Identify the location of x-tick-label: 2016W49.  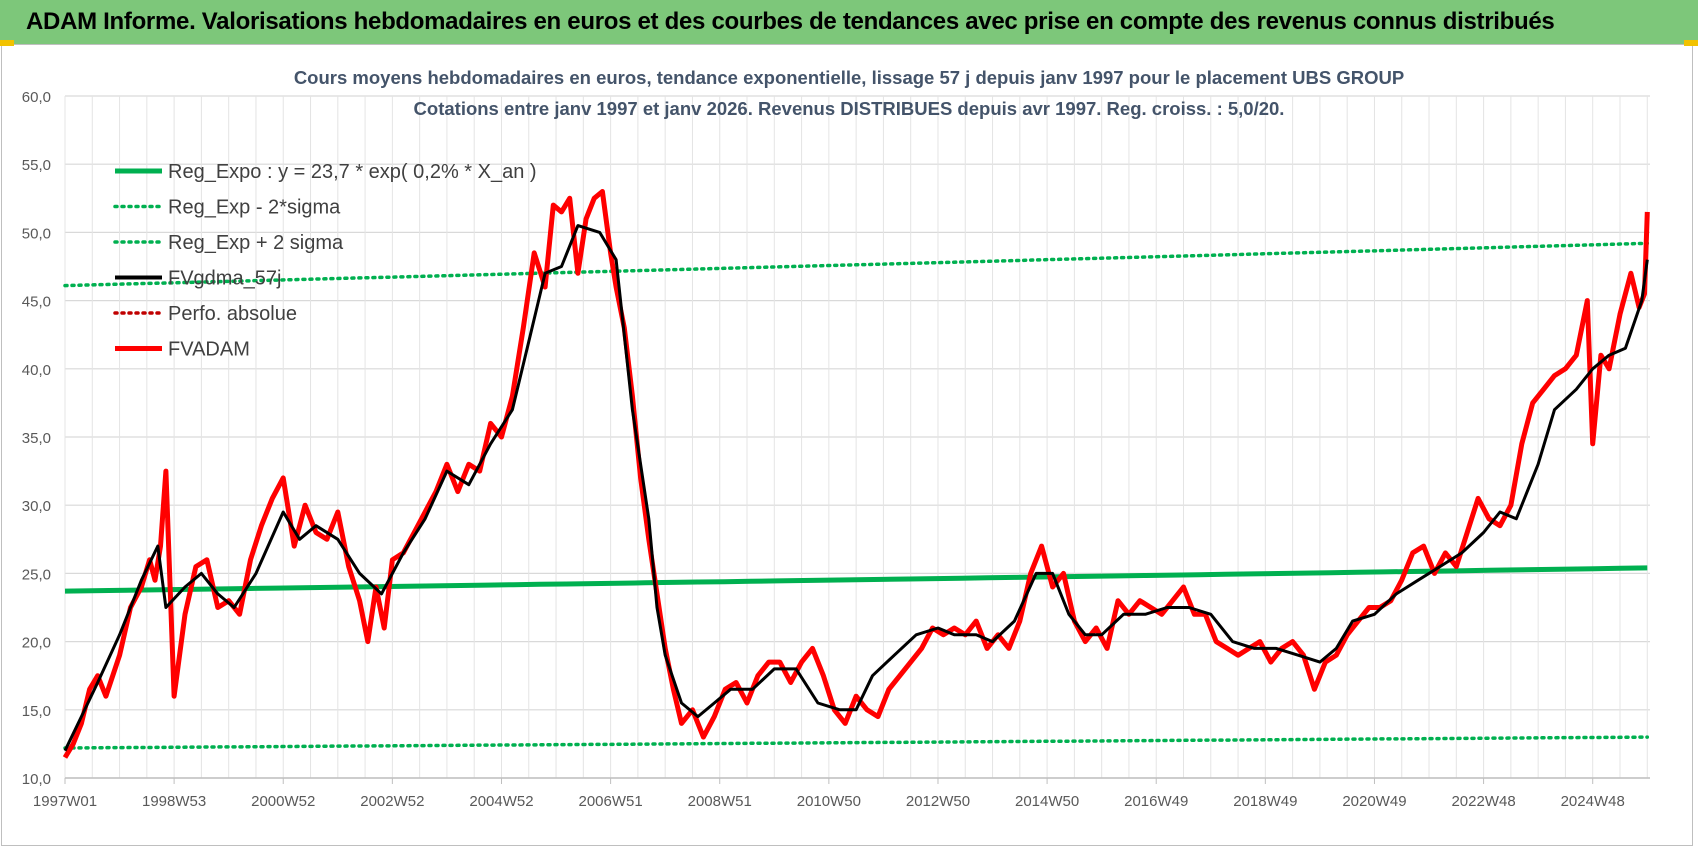
(1156, 801).